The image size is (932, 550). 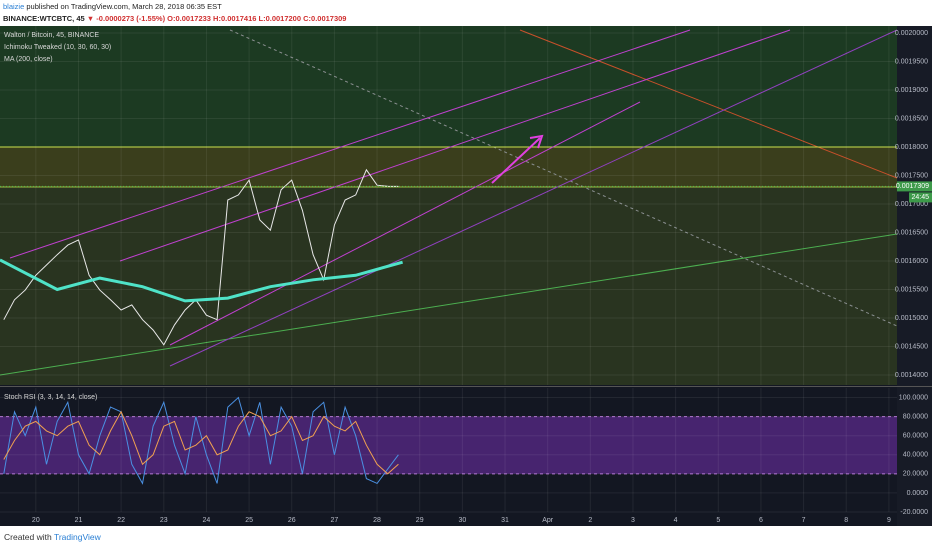 I want to click on x-tick-label: 30, so click(x=462, y=520).